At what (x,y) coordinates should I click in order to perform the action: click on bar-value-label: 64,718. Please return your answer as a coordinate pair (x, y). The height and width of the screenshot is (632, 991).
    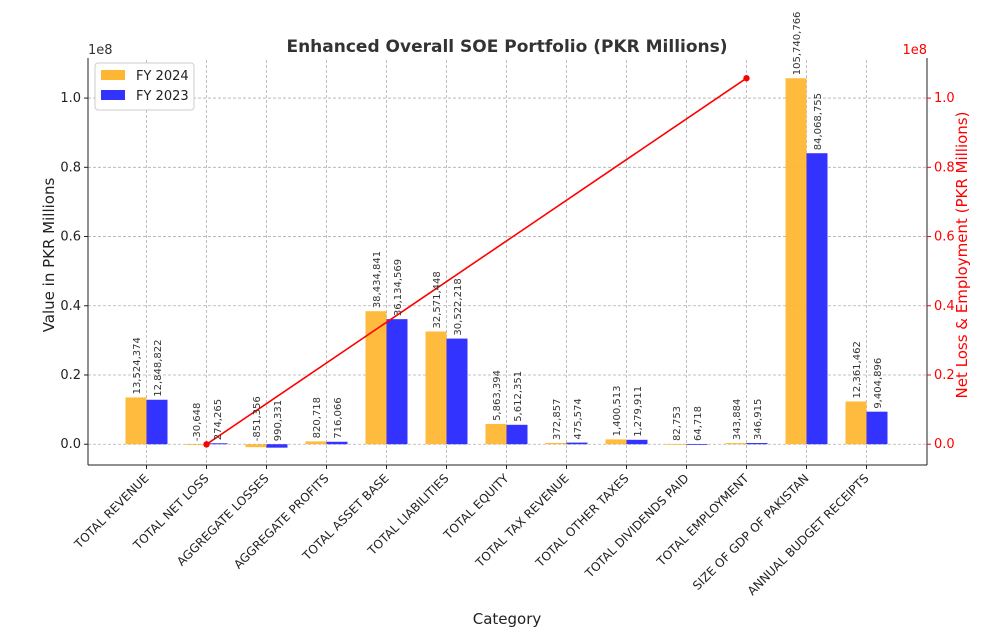
    Looking at the image, I should click on (698, 423).